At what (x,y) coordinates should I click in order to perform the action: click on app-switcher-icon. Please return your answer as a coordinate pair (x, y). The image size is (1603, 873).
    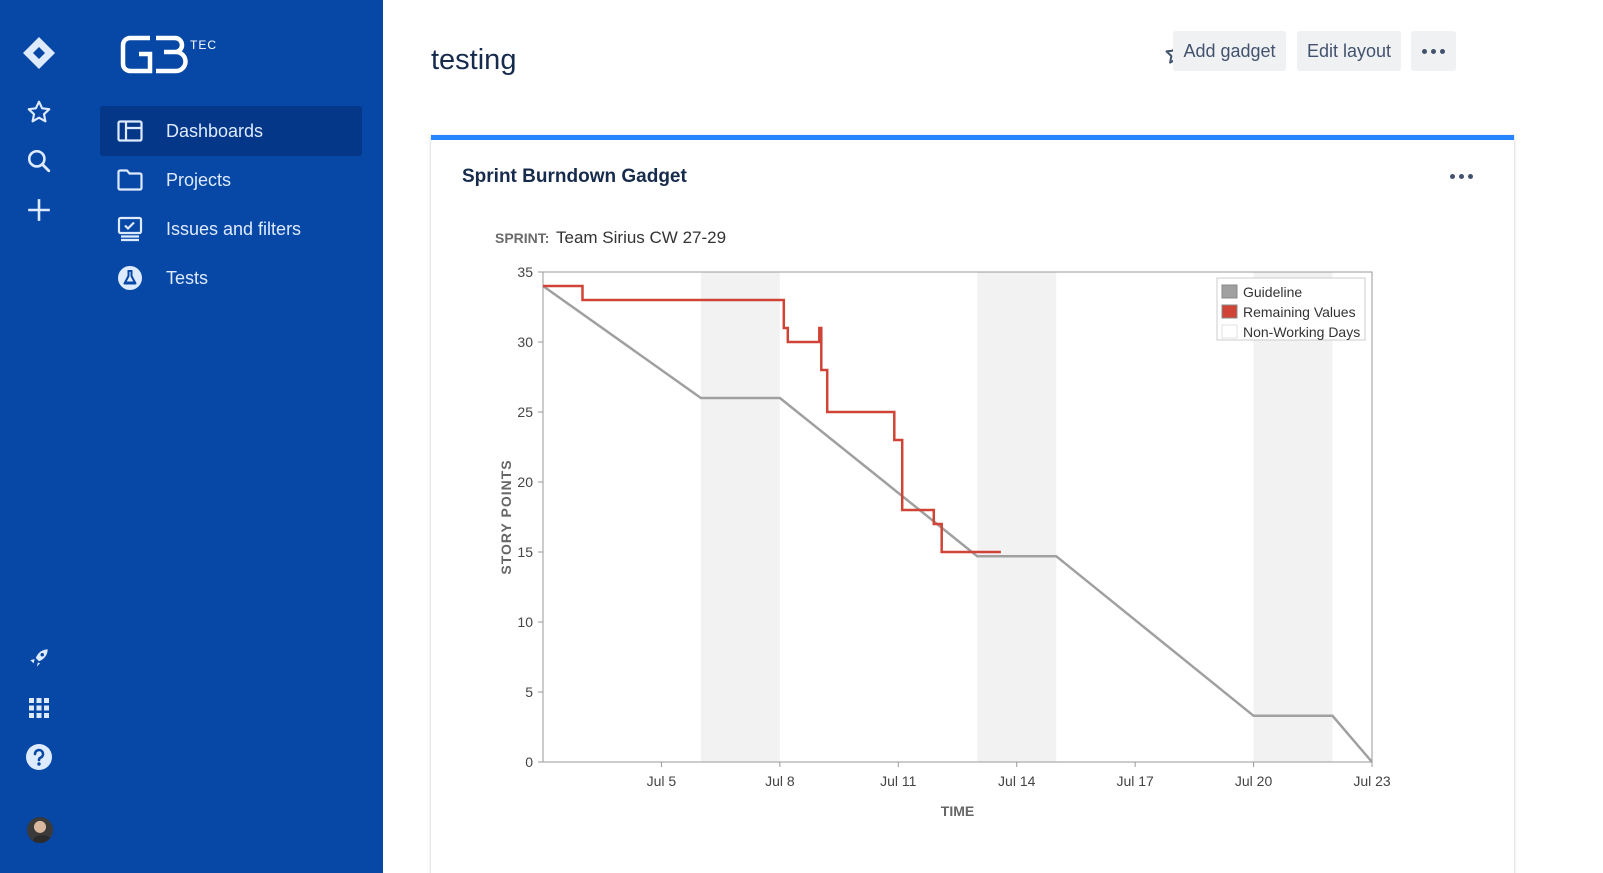
    Looking at the image, I should click on (39, 708).